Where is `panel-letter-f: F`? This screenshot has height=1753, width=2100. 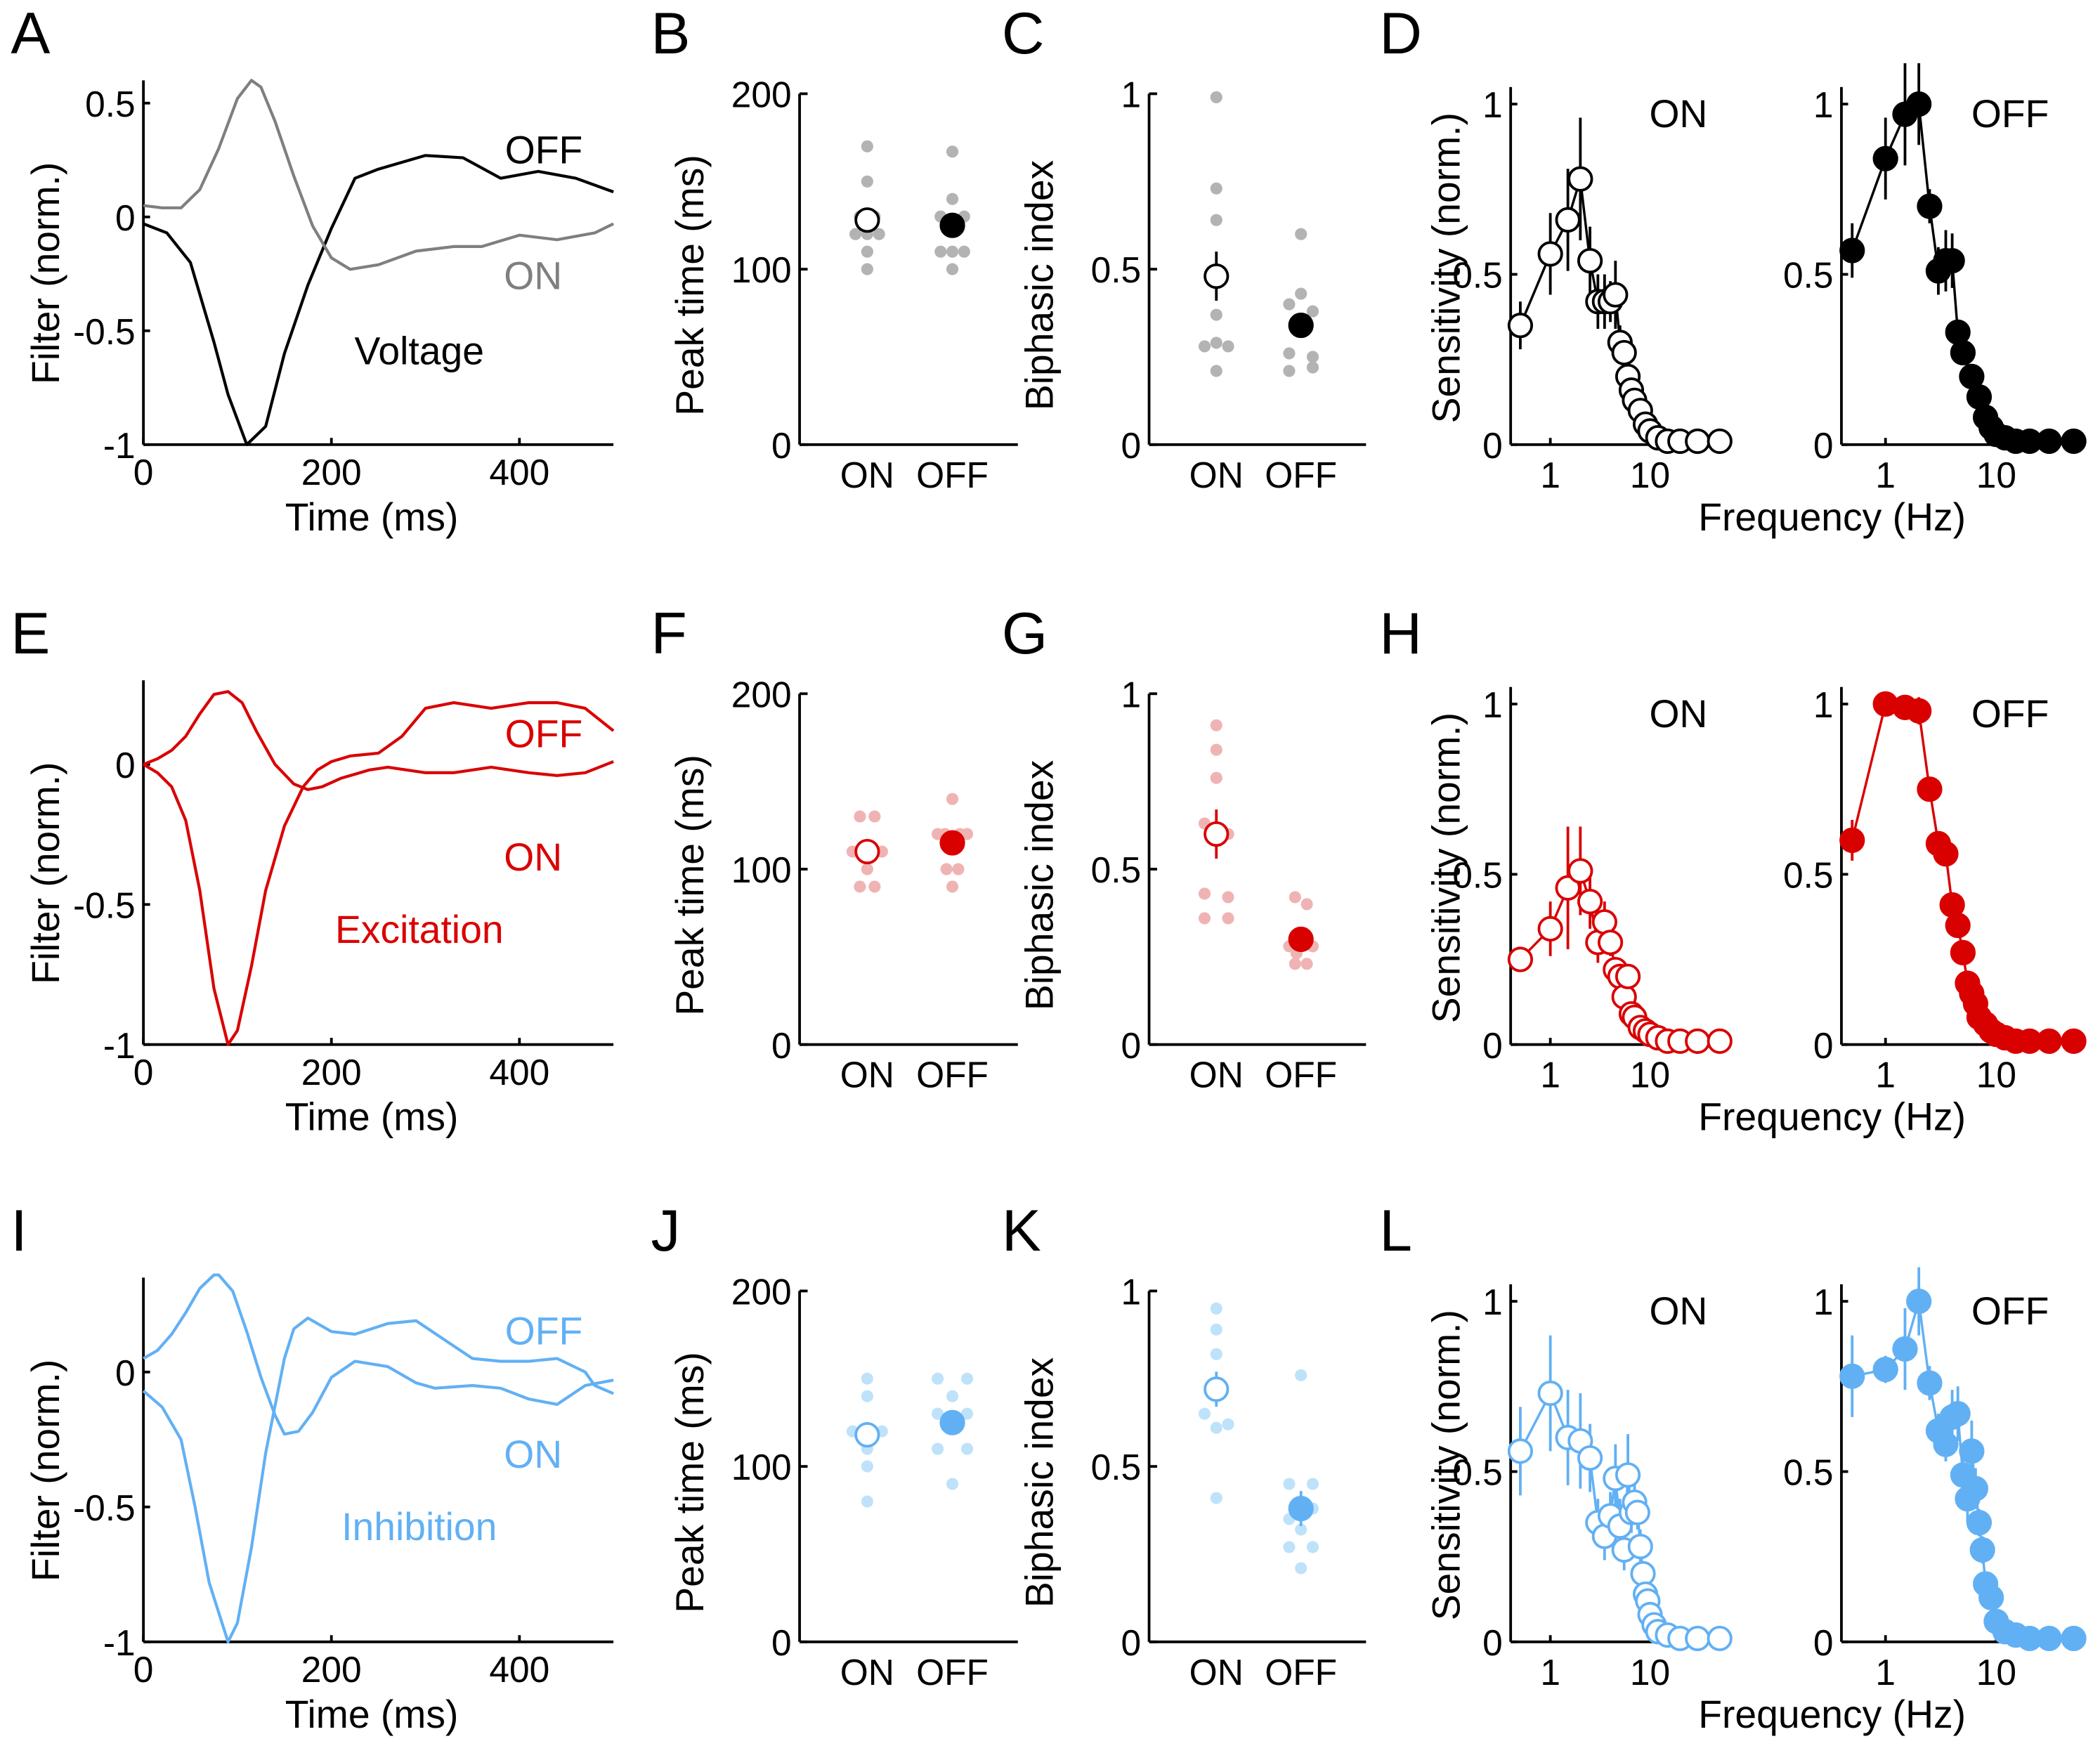 panel-letter-f: F is located at coordinates (669, 633).